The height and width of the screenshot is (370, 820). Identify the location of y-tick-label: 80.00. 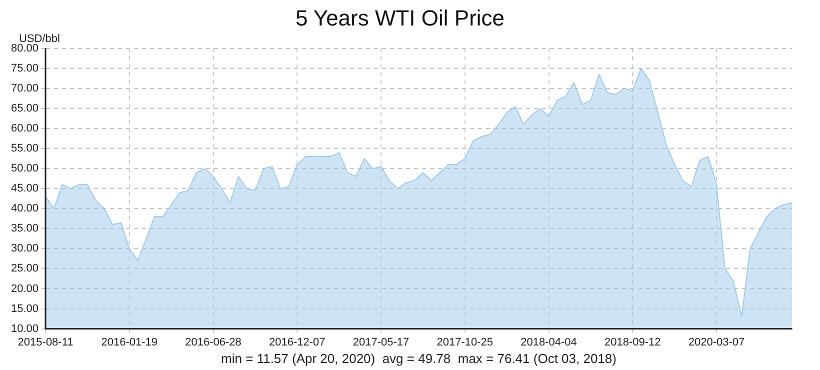
(24, 48).